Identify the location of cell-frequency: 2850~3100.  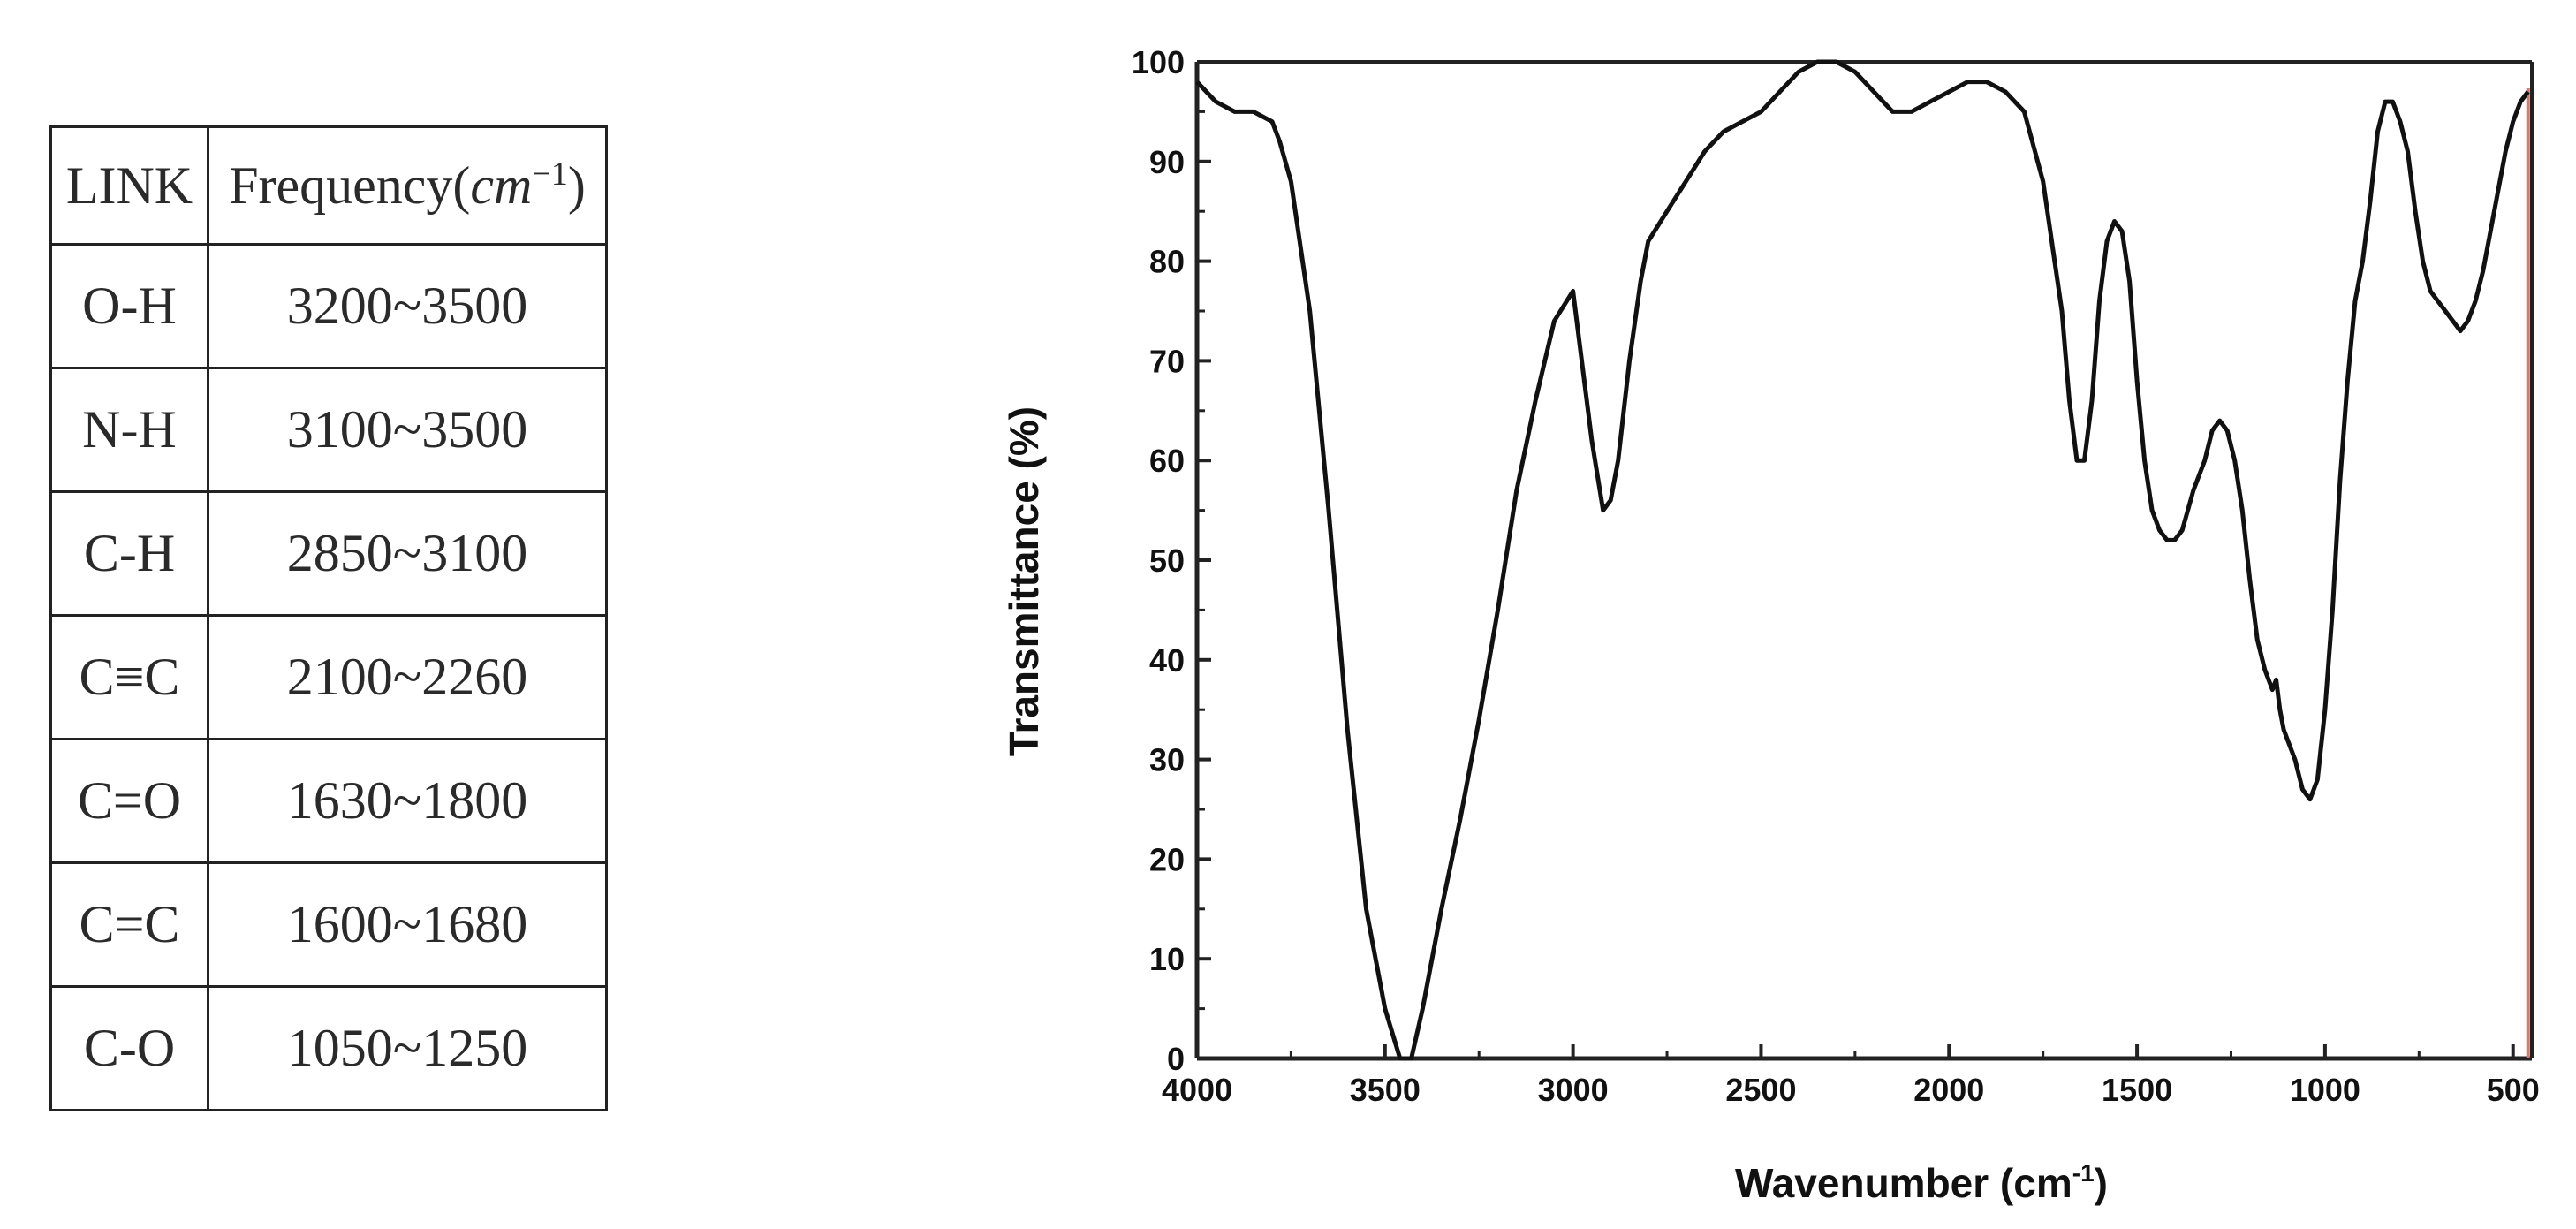
(407, 553).